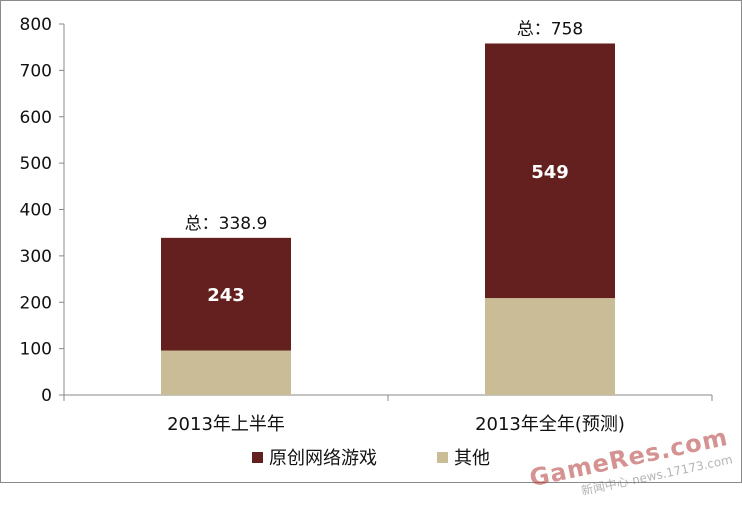  What do you see at coordinates (36, 25) in the screenshot?
I see `y-tick-label: 800` at bounding box center [36, 25].